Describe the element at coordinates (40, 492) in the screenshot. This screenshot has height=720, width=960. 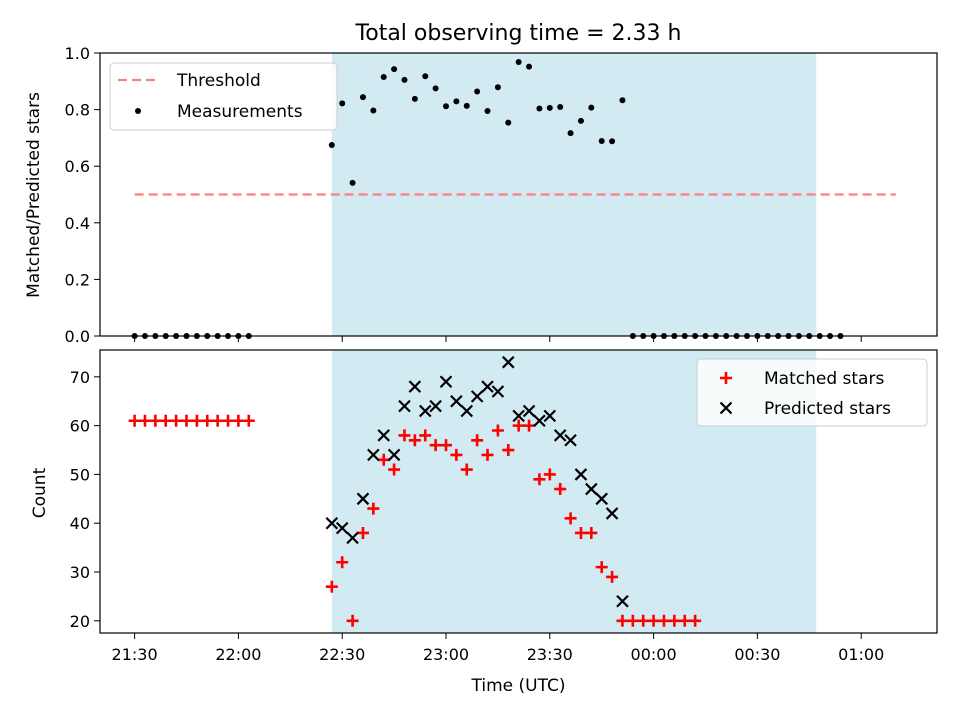
I see `y-axis-label-bottom: Count` at that location.